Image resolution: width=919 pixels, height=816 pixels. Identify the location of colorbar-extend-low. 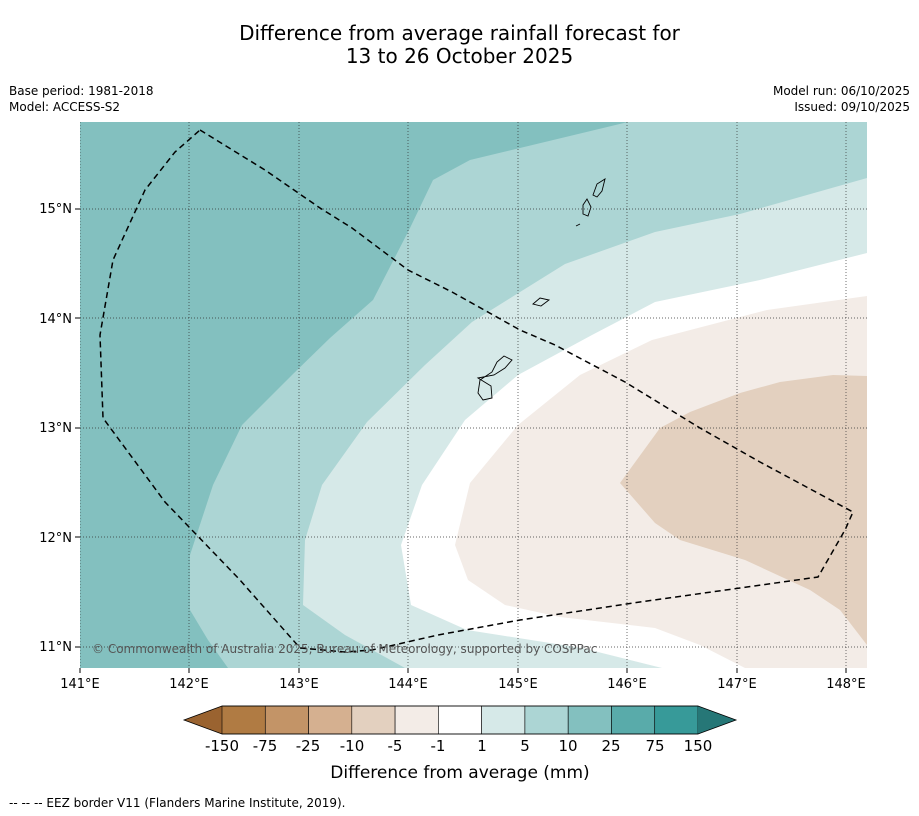
(203, 720).